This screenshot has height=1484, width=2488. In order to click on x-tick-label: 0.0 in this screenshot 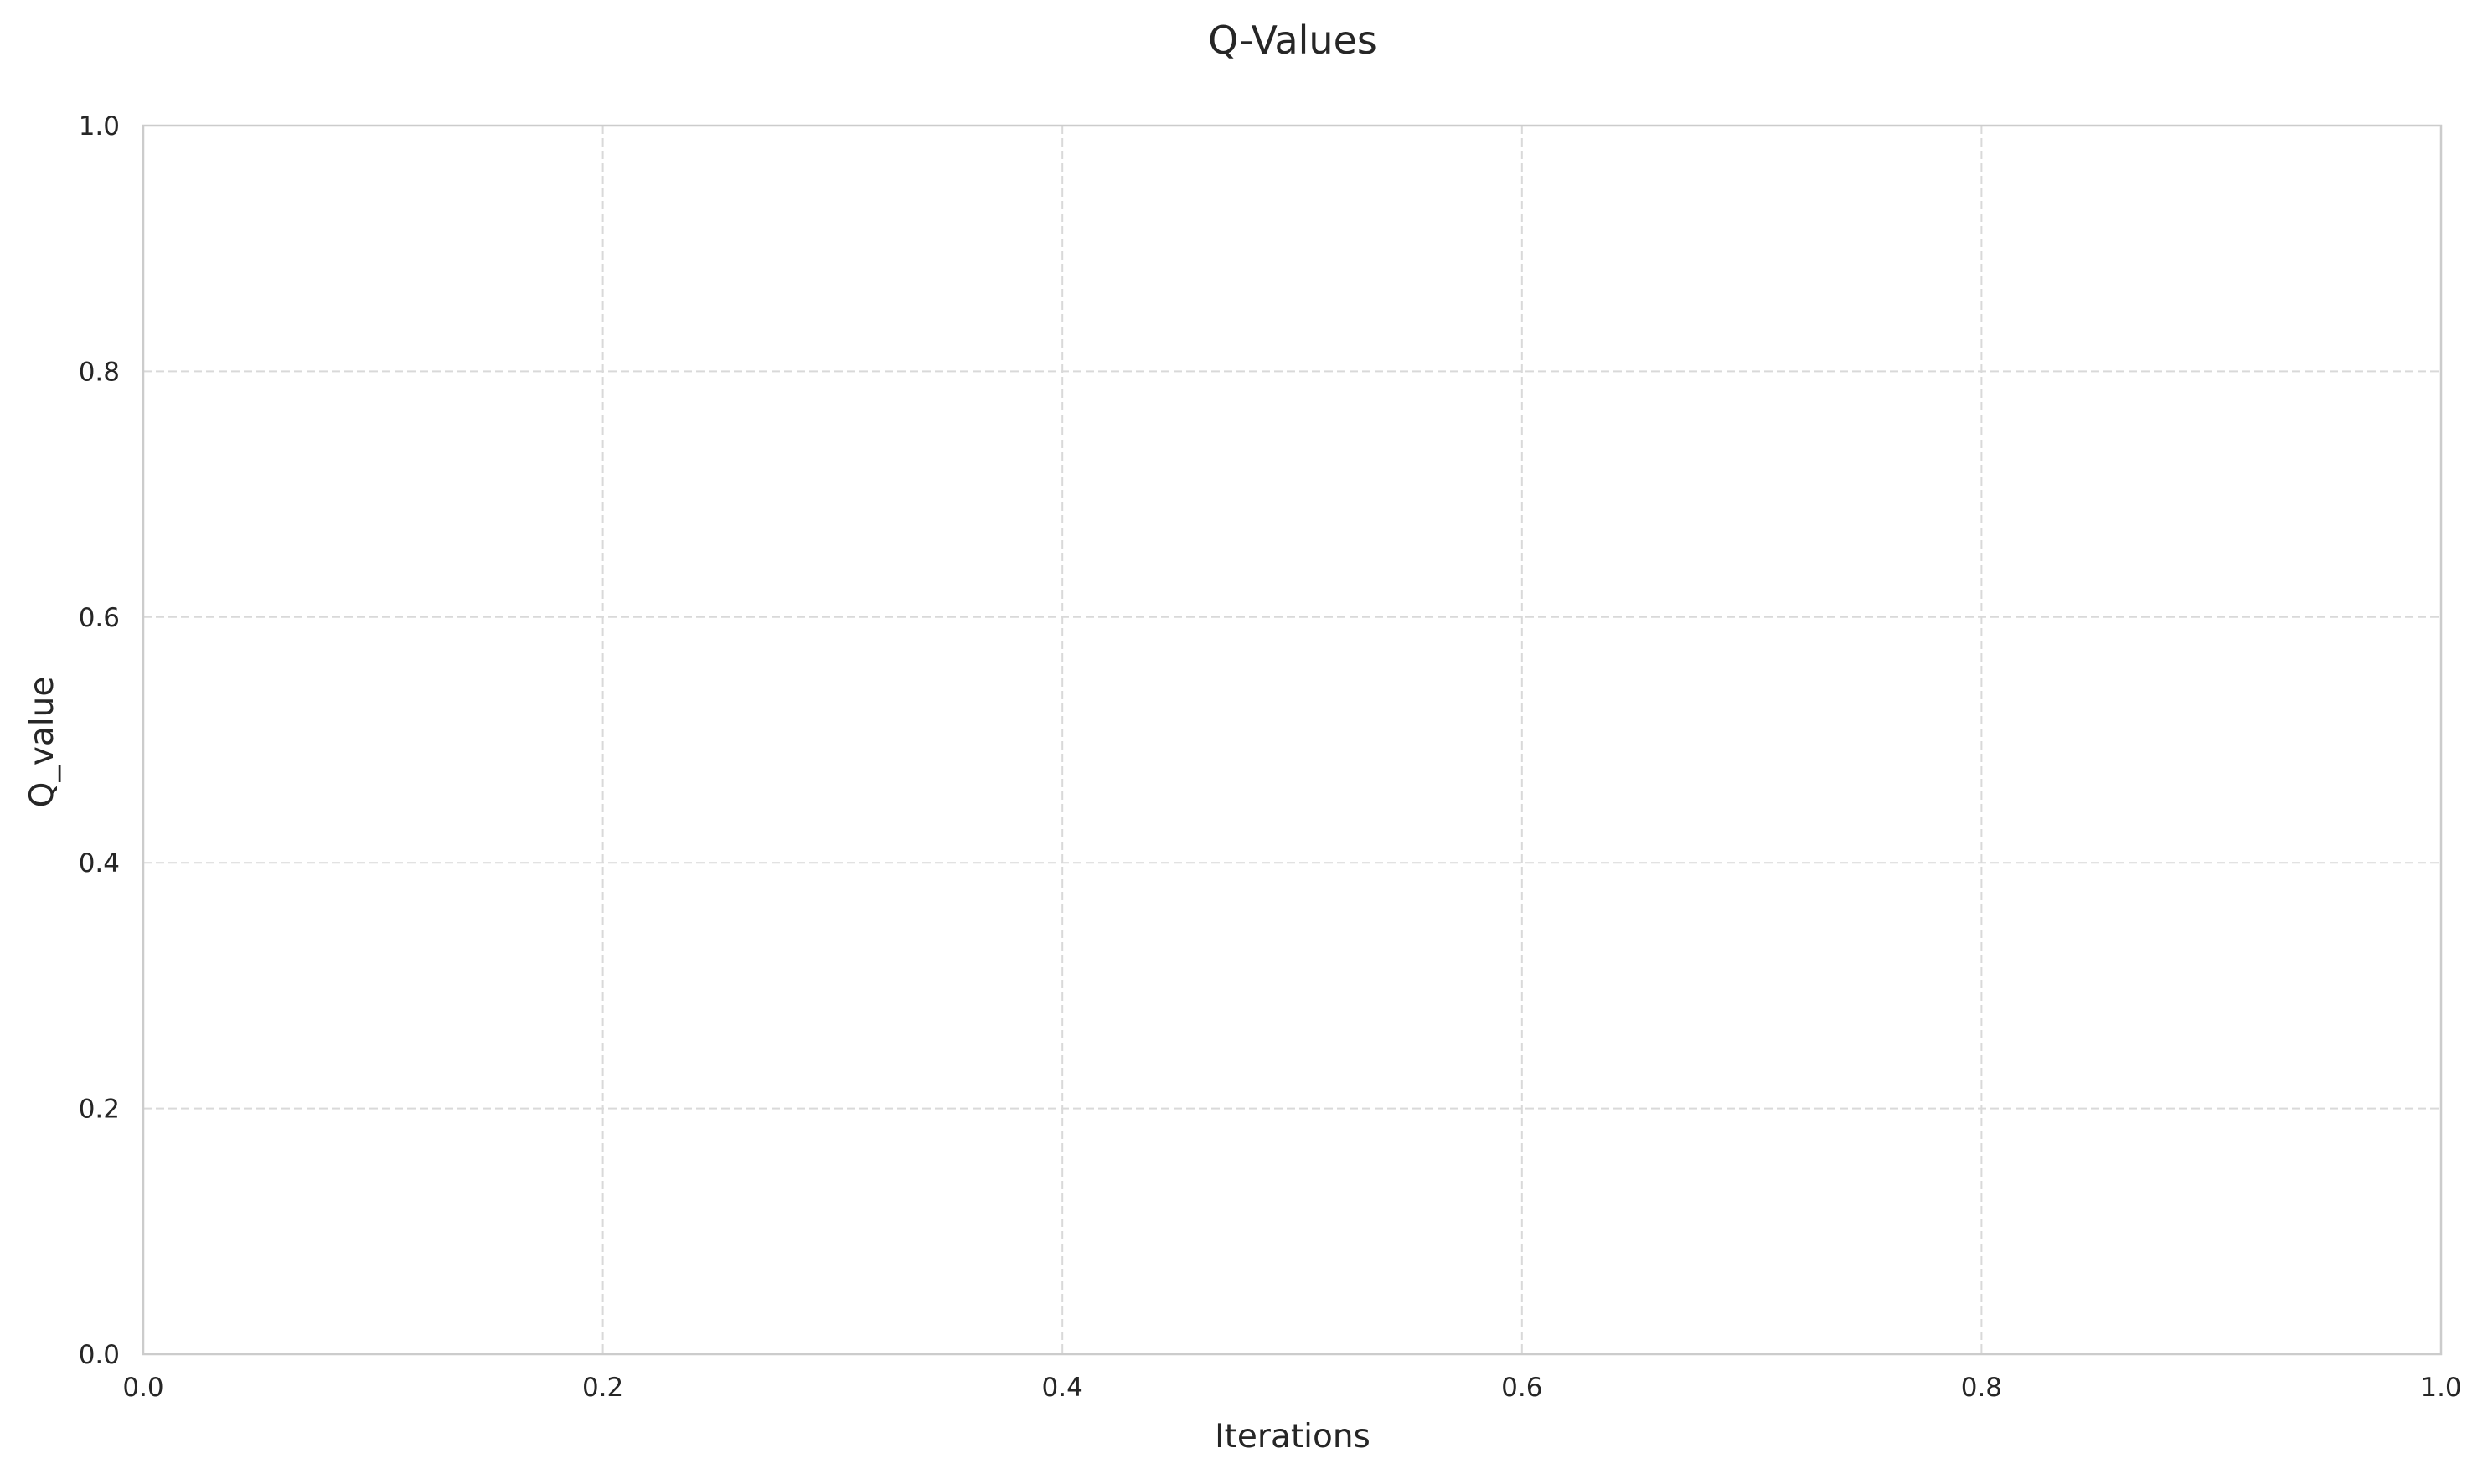, I will do `click(142, 1388)`.